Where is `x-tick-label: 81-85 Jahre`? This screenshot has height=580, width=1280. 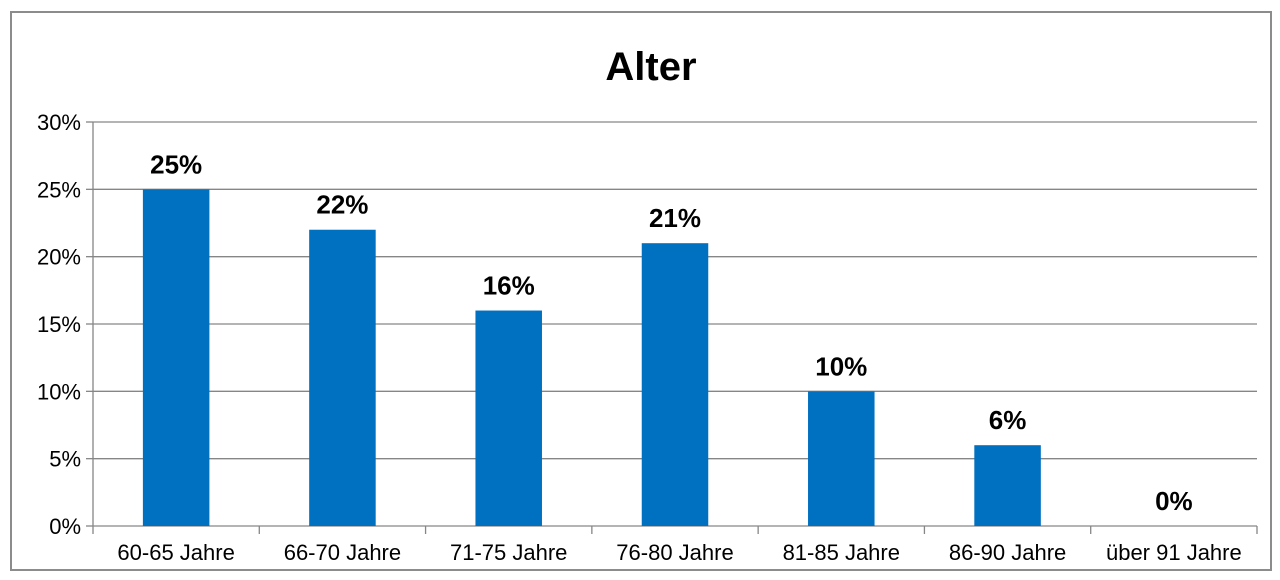
x-tick-label: 81-85 Jahre is located at coordinates (841, 552).